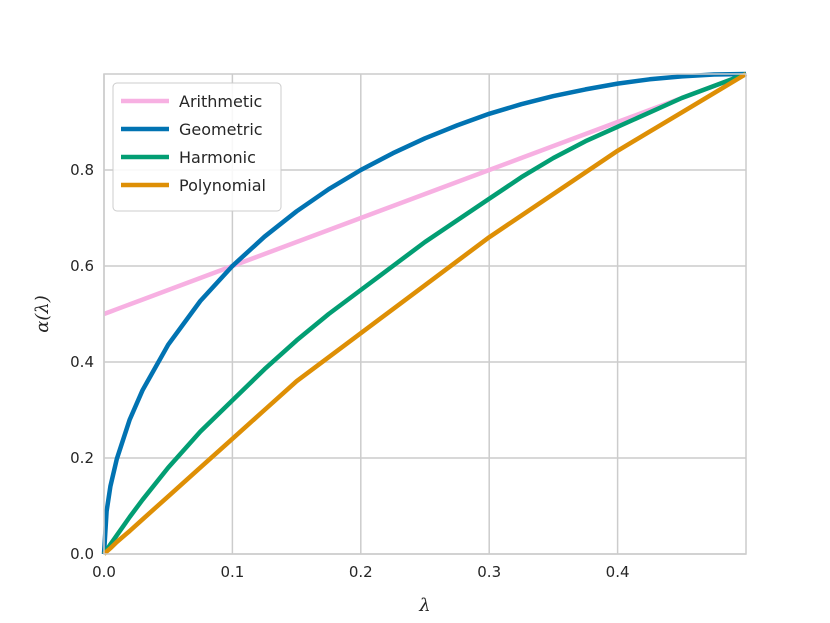 Image resolution: width=830 pixels, height=623 pixels. Describe the element at coordinates (104, 572) in the screenshot. I see `x-tick-label: 0.0` at that location.